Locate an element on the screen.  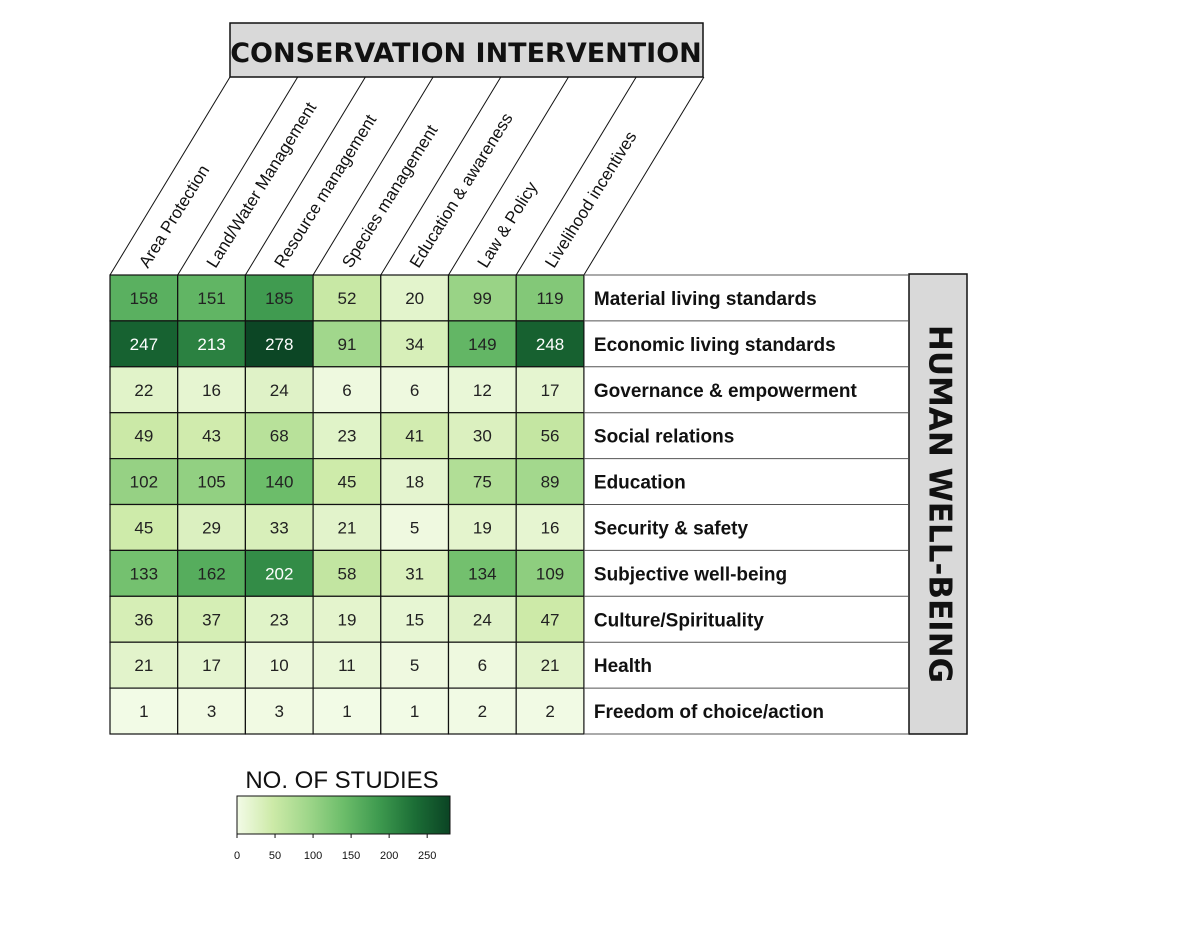
column-label: Area Protection is located at coordinates (174, 216).